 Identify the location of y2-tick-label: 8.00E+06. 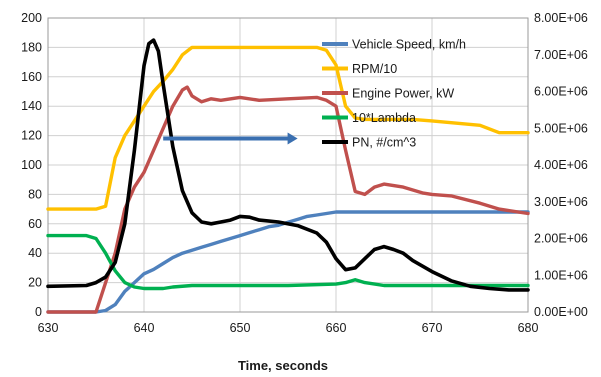
(561, 18).